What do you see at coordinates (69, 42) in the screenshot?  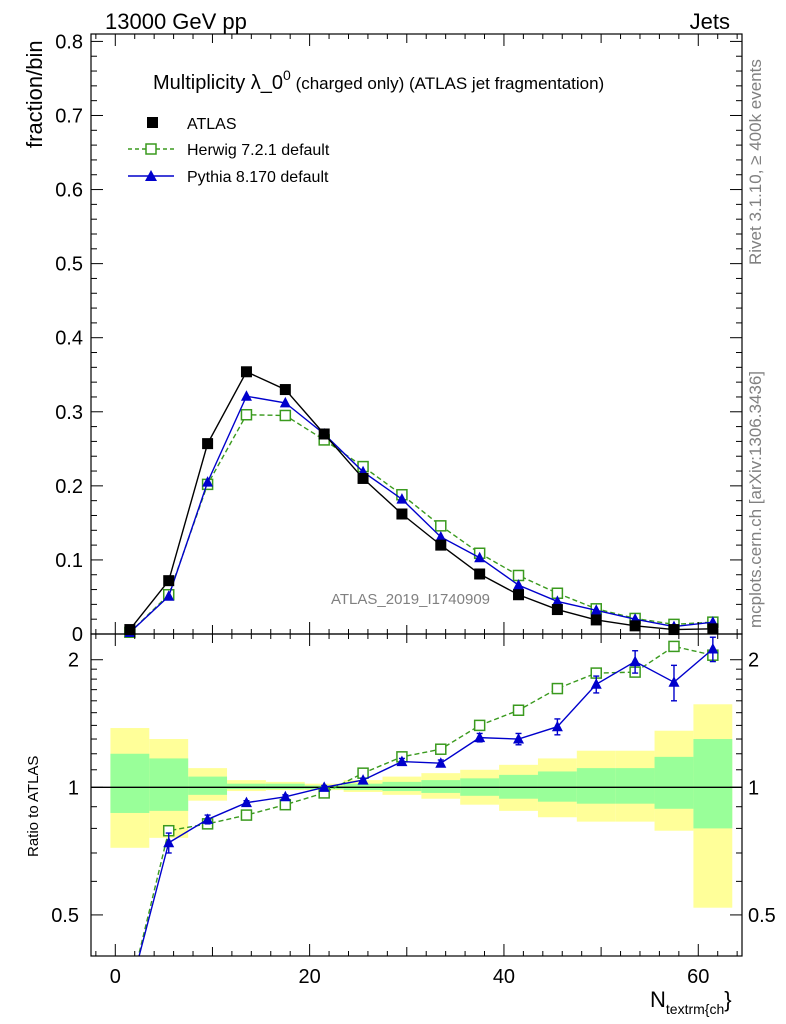 I see `main-y-tick-label-8: 0.8` at bounding box center [69, 42].